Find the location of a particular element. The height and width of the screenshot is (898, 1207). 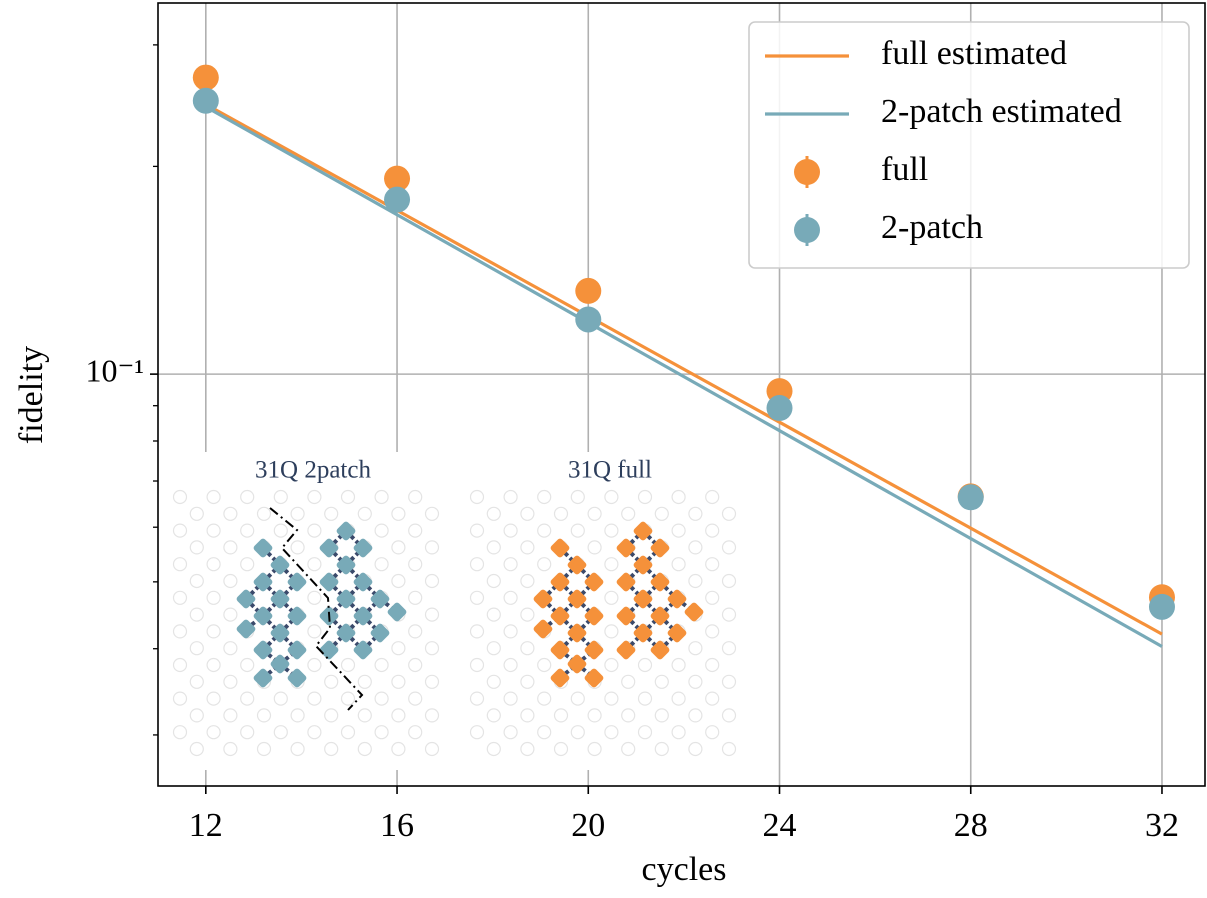

inset-lattice: 31Q full is located at coordinates (603, 607).